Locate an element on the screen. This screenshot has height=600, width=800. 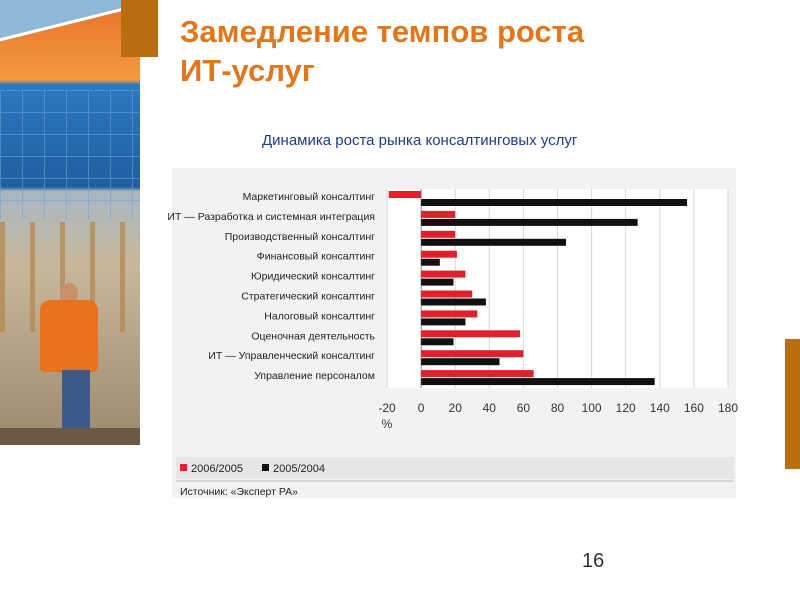
category-label: Стратегический консалтинг is located at coordinates (308, 297).